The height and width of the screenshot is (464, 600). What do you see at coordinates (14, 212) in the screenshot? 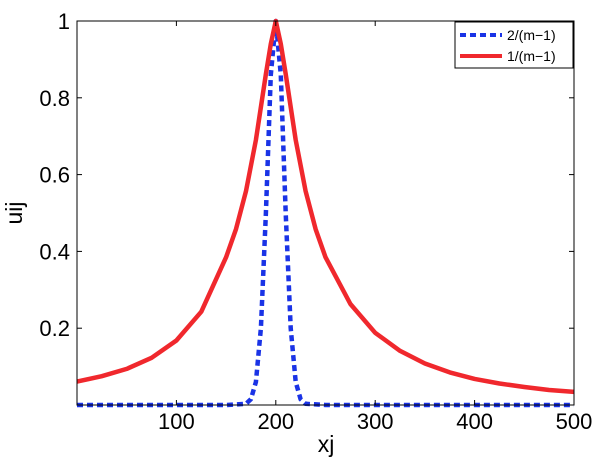
I see `y-axis-label: uij` at bounding box center [14, 212].